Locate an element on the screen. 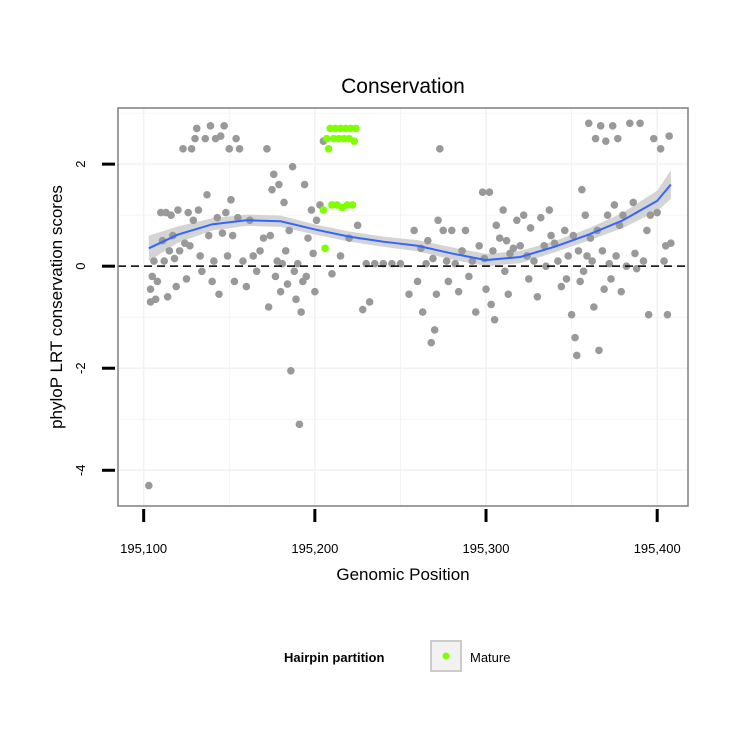 This screenshot has width=750, height=750. x-tick-label: 195,300 is located at coordinates (486, 548).